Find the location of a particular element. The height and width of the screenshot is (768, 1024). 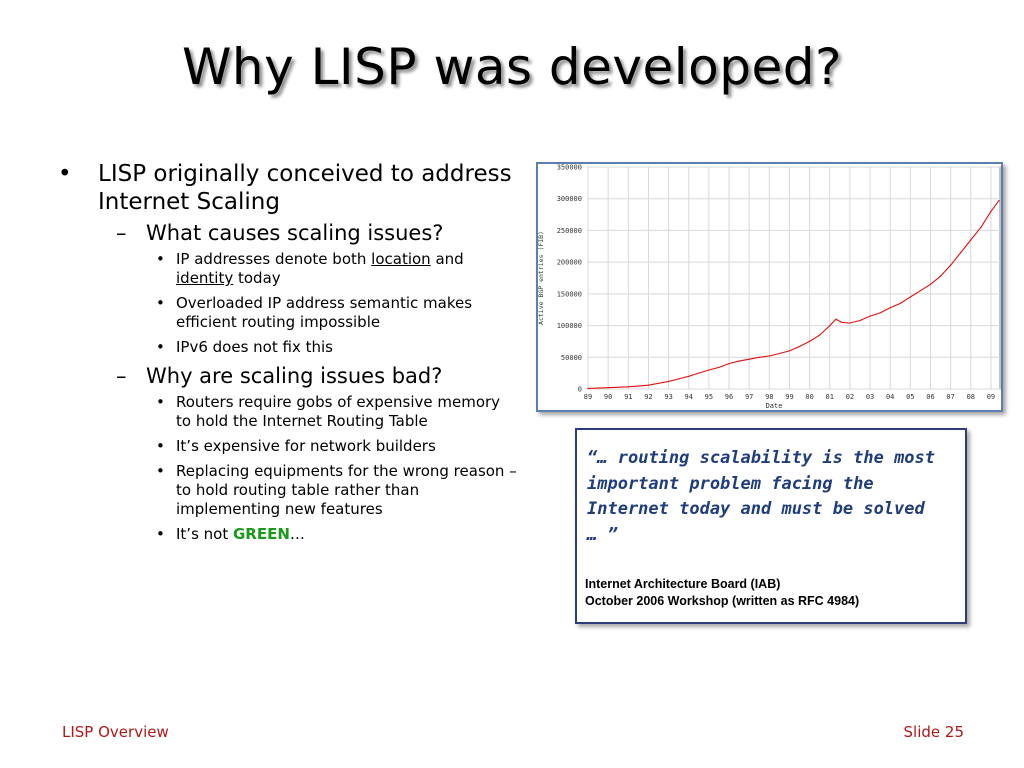

footer-title: LISP Overview is located at coordinates (115, 732).